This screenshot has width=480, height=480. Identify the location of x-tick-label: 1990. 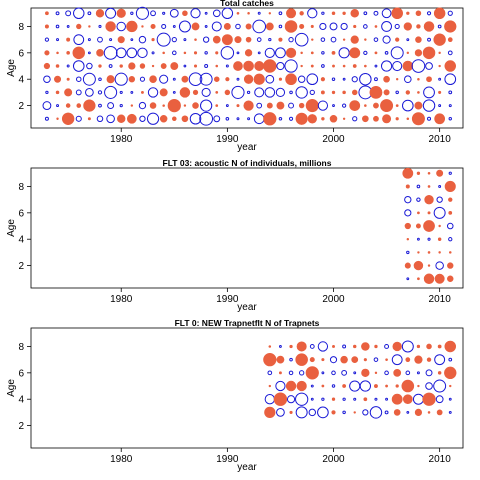
(227, 459).